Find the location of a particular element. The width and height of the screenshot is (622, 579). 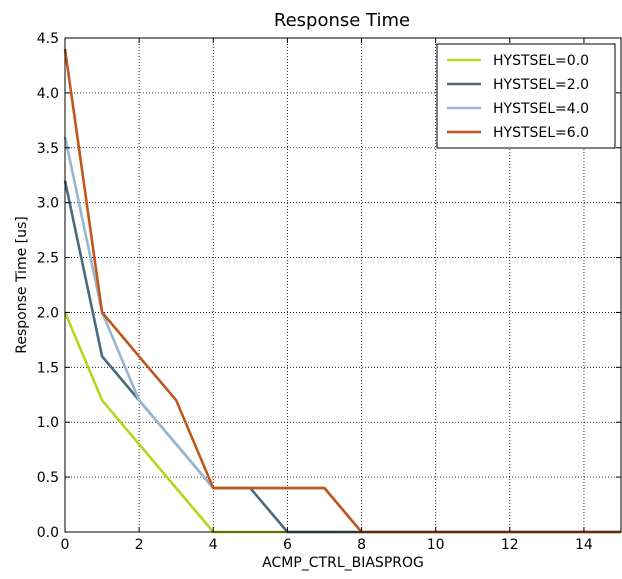

x-tick-label: 8 is located at coordinates (361, 545).